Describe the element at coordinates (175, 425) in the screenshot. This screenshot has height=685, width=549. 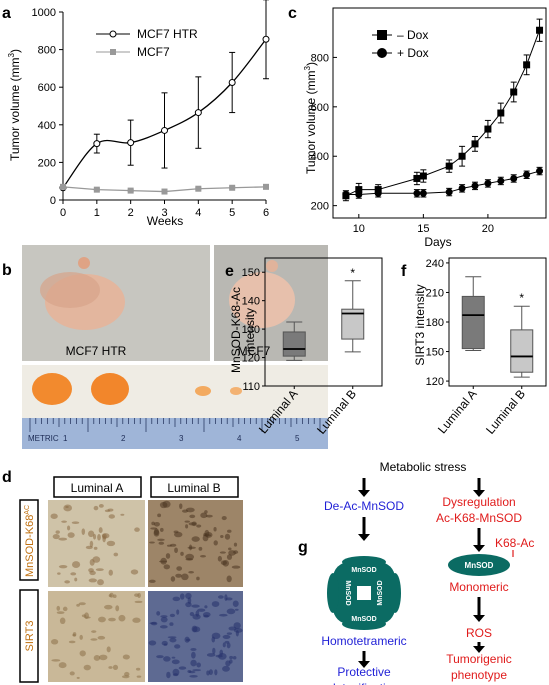
I see `ruler-ticks` at that location.